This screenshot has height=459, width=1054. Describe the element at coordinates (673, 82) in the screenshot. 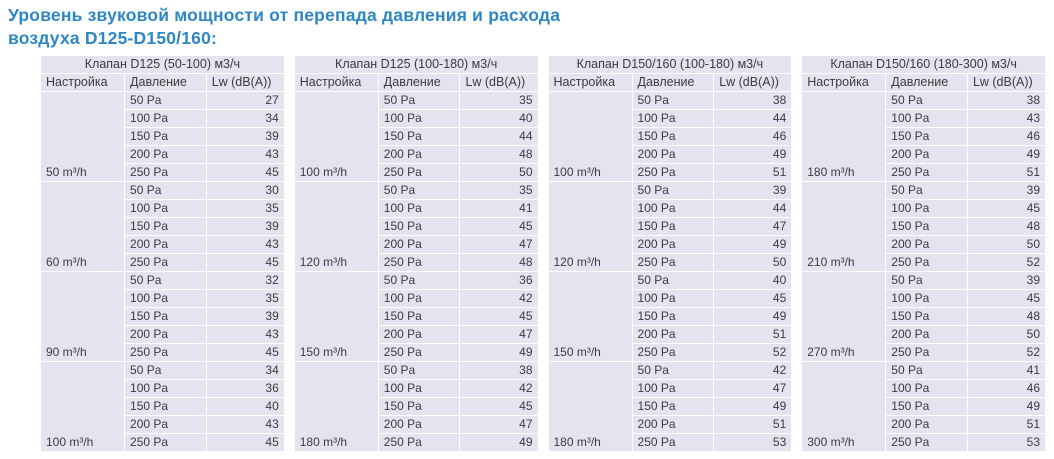

I see `column-header-pressure: Давление` at that location.